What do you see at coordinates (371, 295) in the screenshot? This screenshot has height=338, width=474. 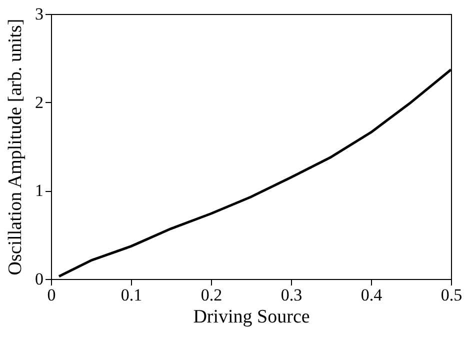 I see `x-tick-label: 0.4` at bounding box center [371, 295].